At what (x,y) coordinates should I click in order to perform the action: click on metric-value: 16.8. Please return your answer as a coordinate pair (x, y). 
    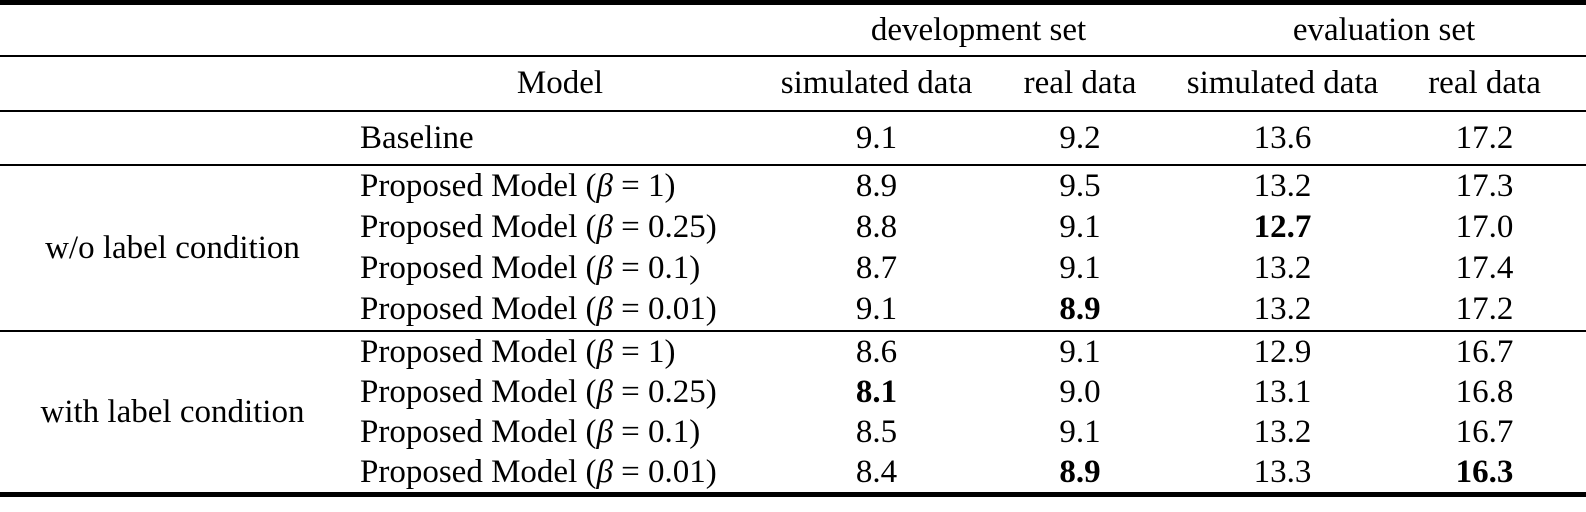
    Looking at the image, I should click on (1484, 391).